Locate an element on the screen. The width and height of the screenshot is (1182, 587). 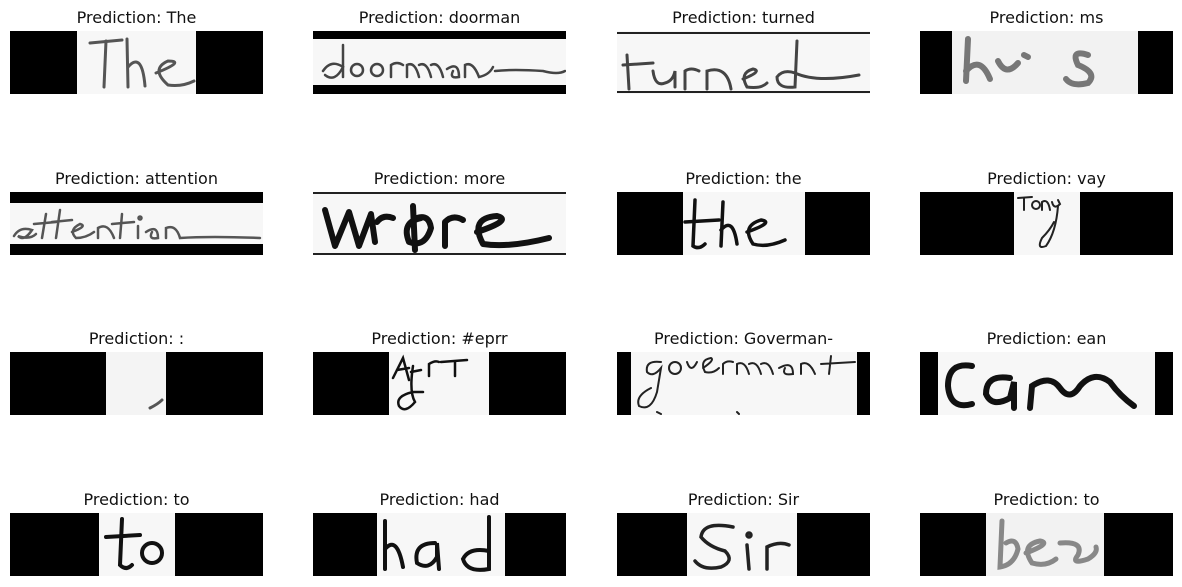
panel-title: Prediction: the is located at coordinates (743, 178).